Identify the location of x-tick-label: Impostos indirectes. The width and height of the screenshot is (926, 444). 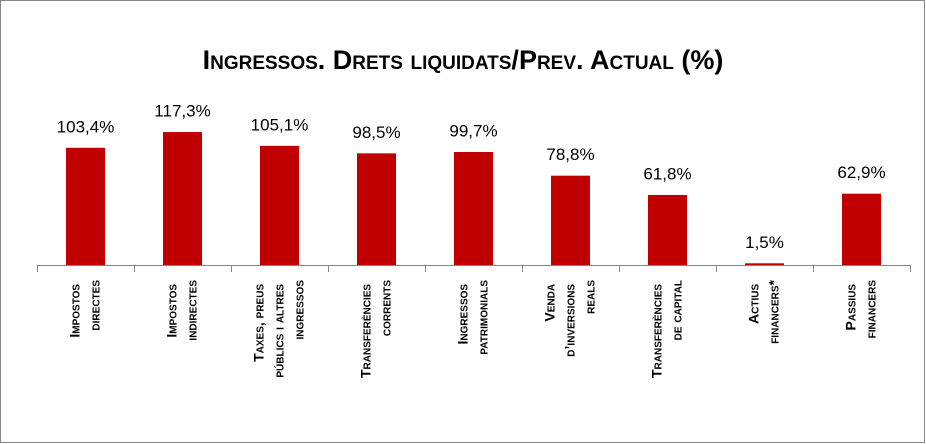
(181, 310).